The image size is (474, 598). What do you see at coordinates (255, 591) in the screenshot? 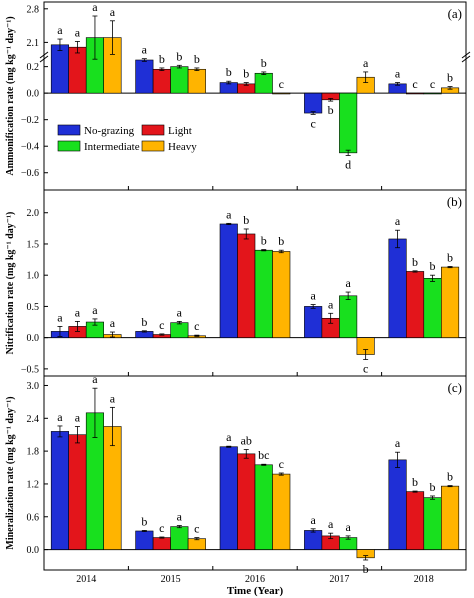
I see `x-axis-label: Time (Year)` at bounding box center [255, 591].